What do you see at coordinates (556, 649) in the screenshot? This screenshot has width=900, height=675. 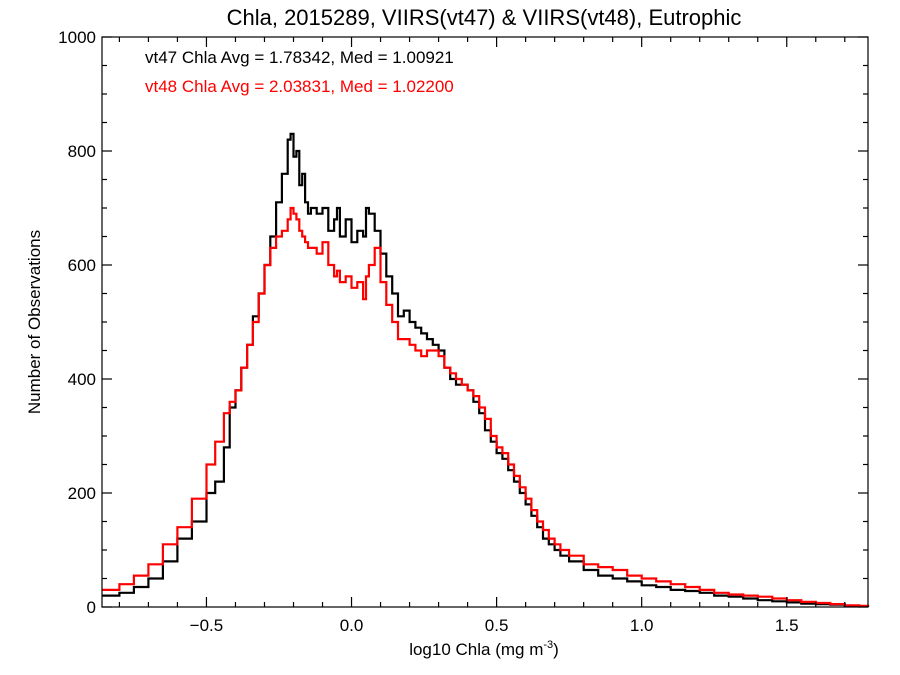 I see `x-axis-label-end: )` at bounding box center [556, 649].